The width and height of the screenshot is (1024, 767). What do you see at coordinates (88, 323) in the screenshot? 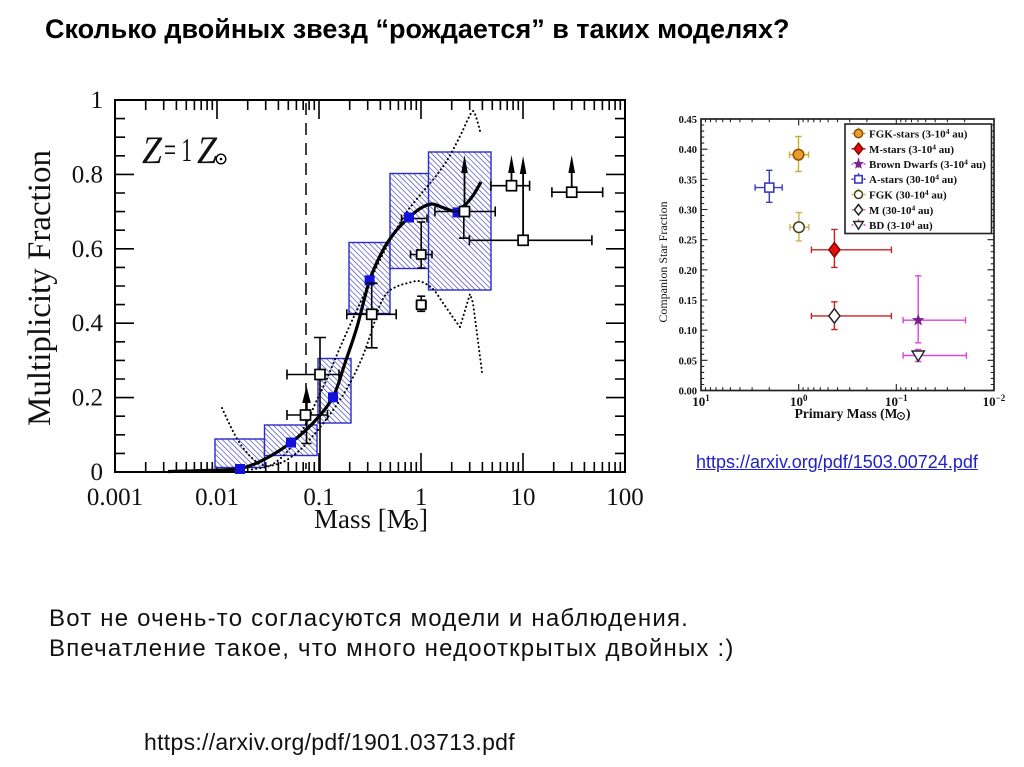
I see `svg-text: 0.4` at bounding box center [88, 323].